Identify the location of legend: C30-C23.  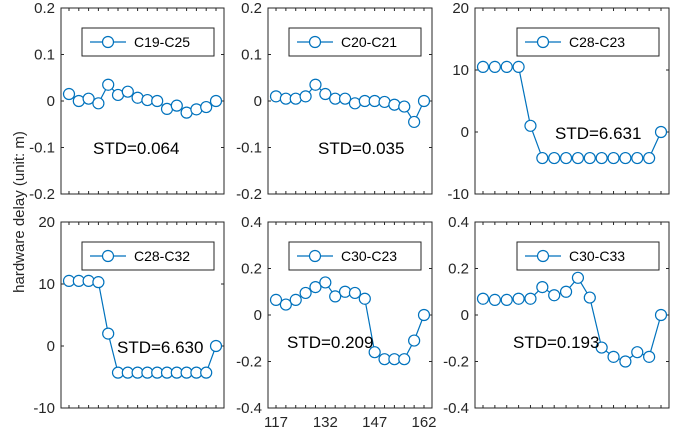
(355, 256).